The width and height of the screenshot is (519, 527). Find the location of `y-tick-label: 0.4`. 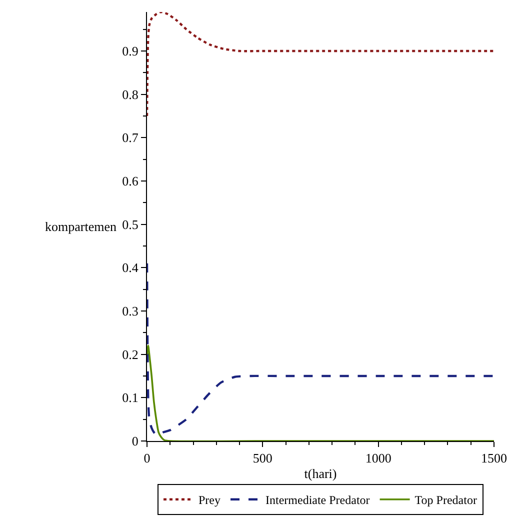

y-tick-label: 0.4 is located at coordinates (130, 268).